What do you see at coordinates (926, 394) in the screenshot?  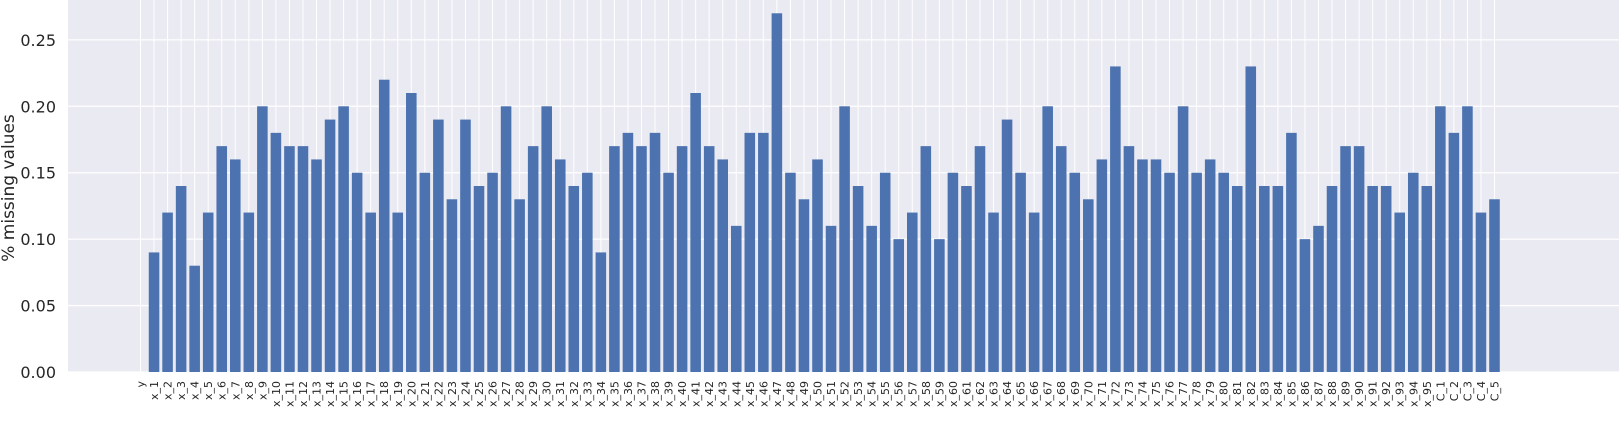 I see `x-tick-label: x_58` at bounding box center [926, 394].